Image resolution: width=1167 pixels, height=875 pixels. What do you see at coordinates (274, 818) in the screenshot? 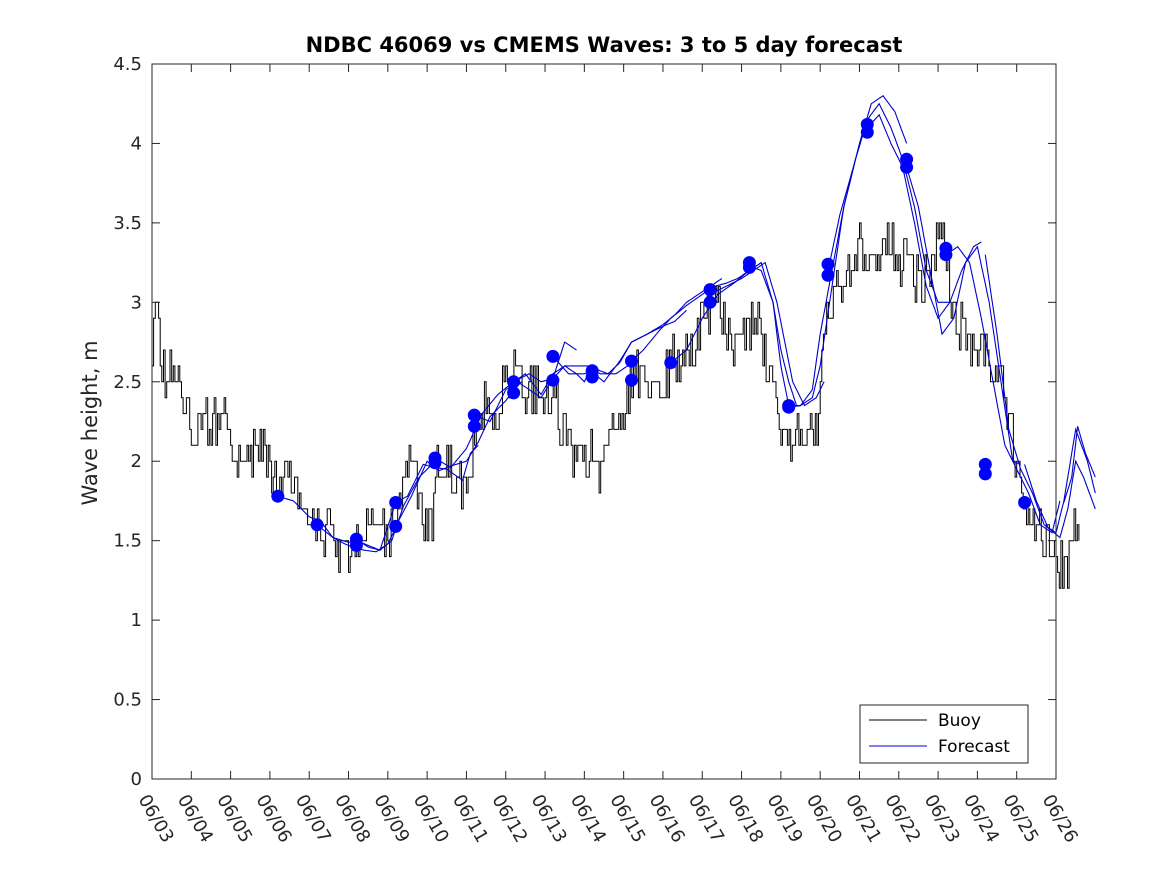
I see `x-tick-label: 06/06` at bounding box center [274, 818].